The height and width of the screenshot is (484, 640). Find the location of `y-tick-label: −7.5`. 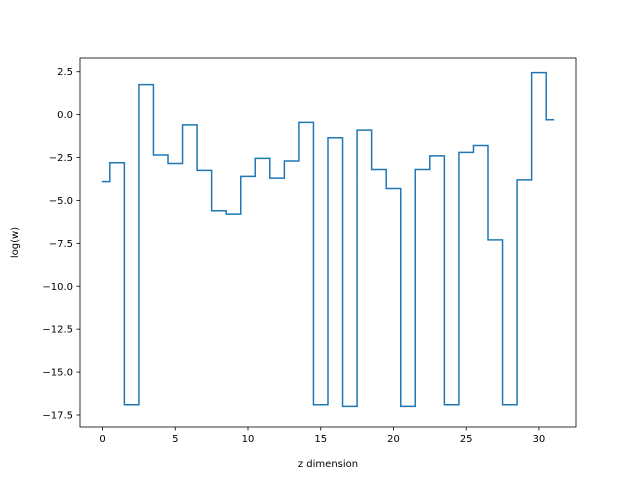

y-tick-label: −7.5 is located at coordinates (61, 244).